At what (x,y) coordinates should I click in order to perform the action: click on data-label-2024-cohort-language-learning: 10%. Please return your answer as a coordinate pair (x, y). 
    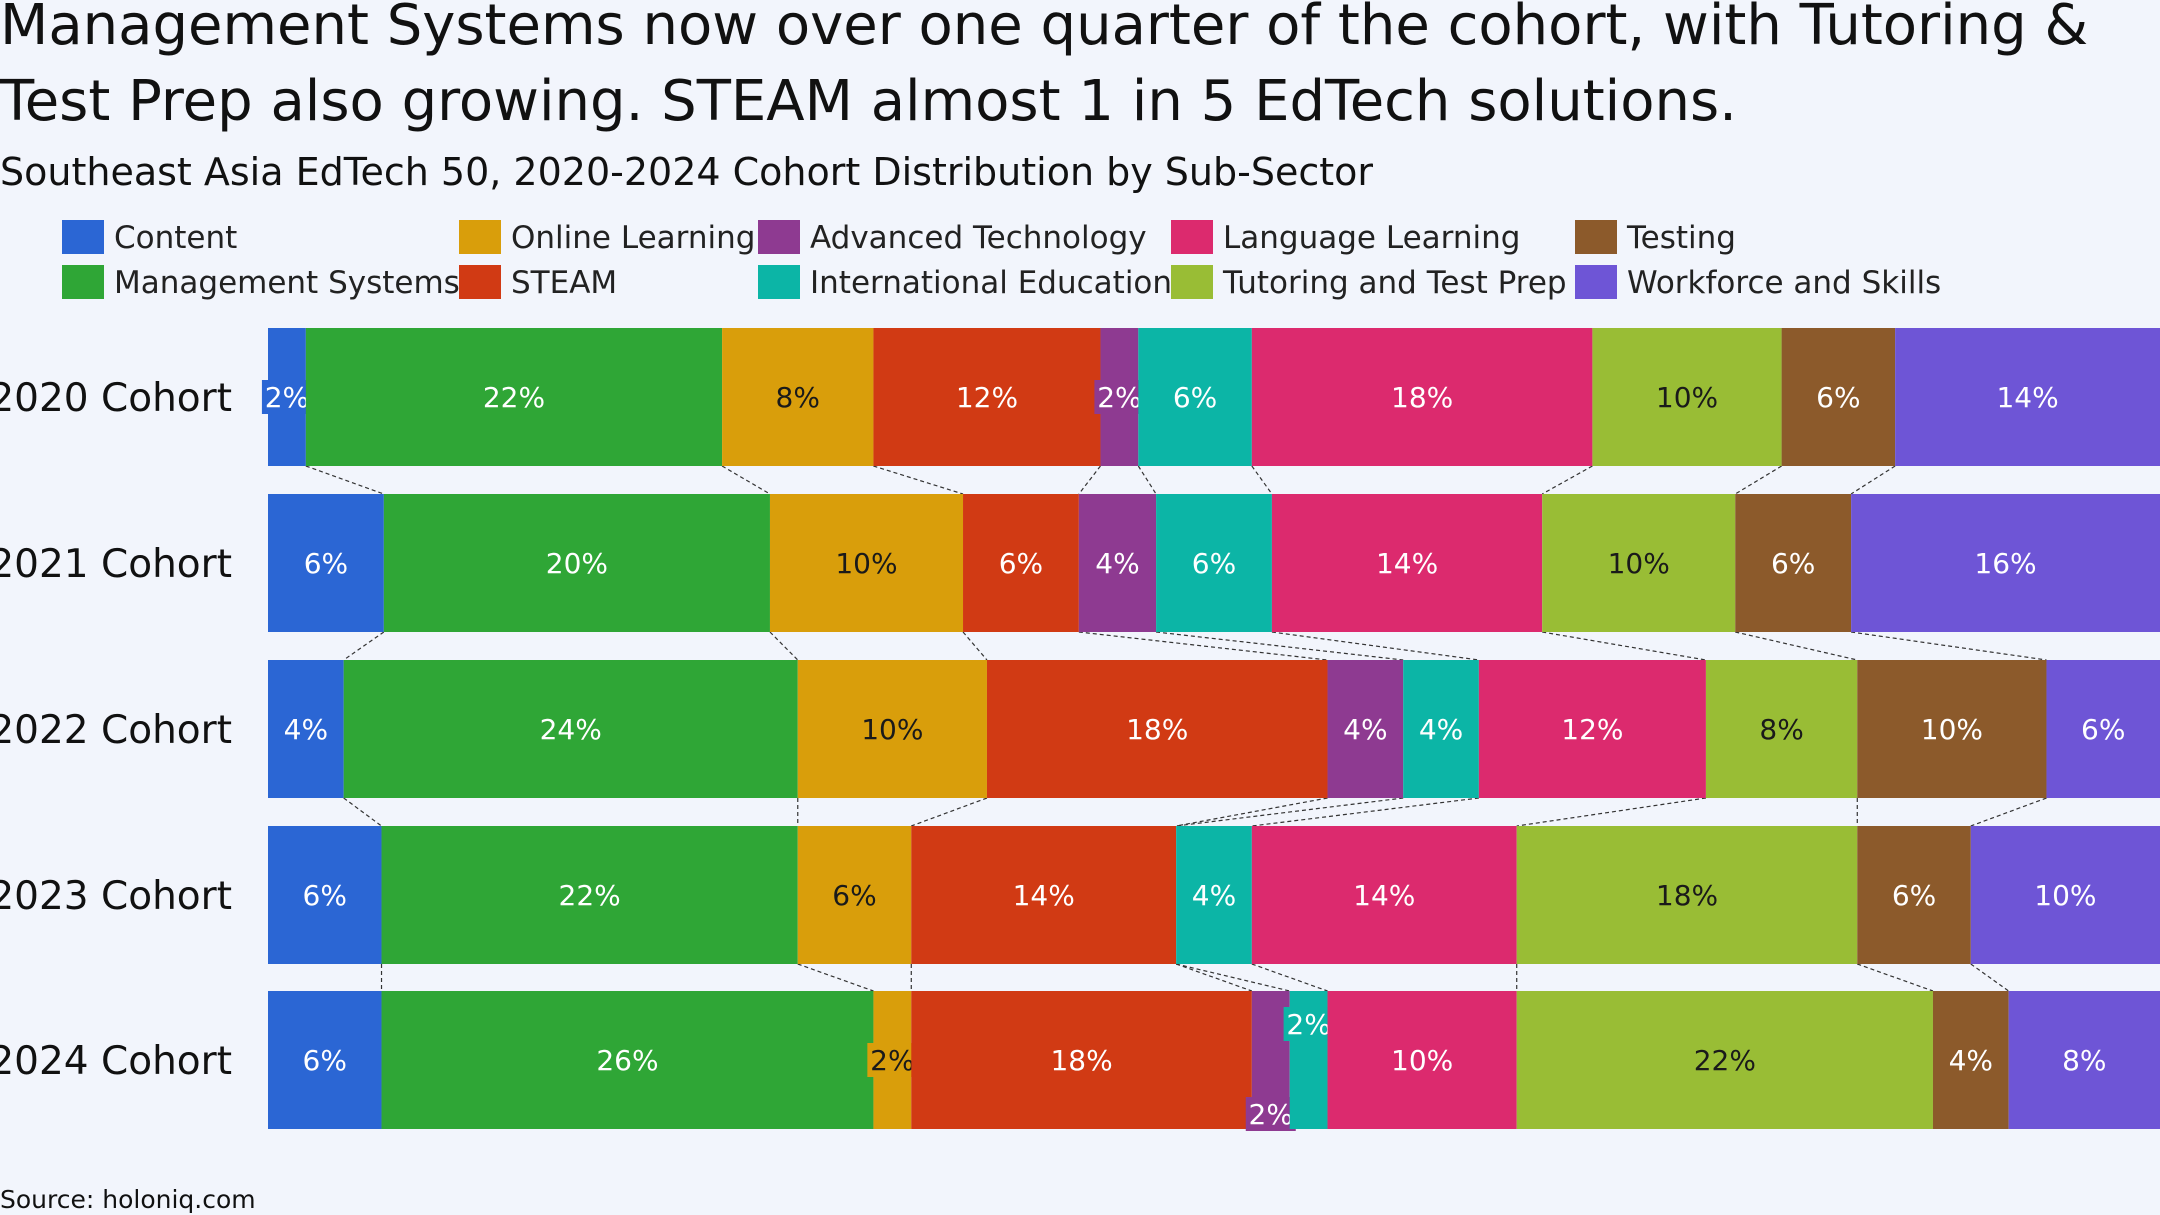
    Looking at the image, I should click on (1422, 1060).